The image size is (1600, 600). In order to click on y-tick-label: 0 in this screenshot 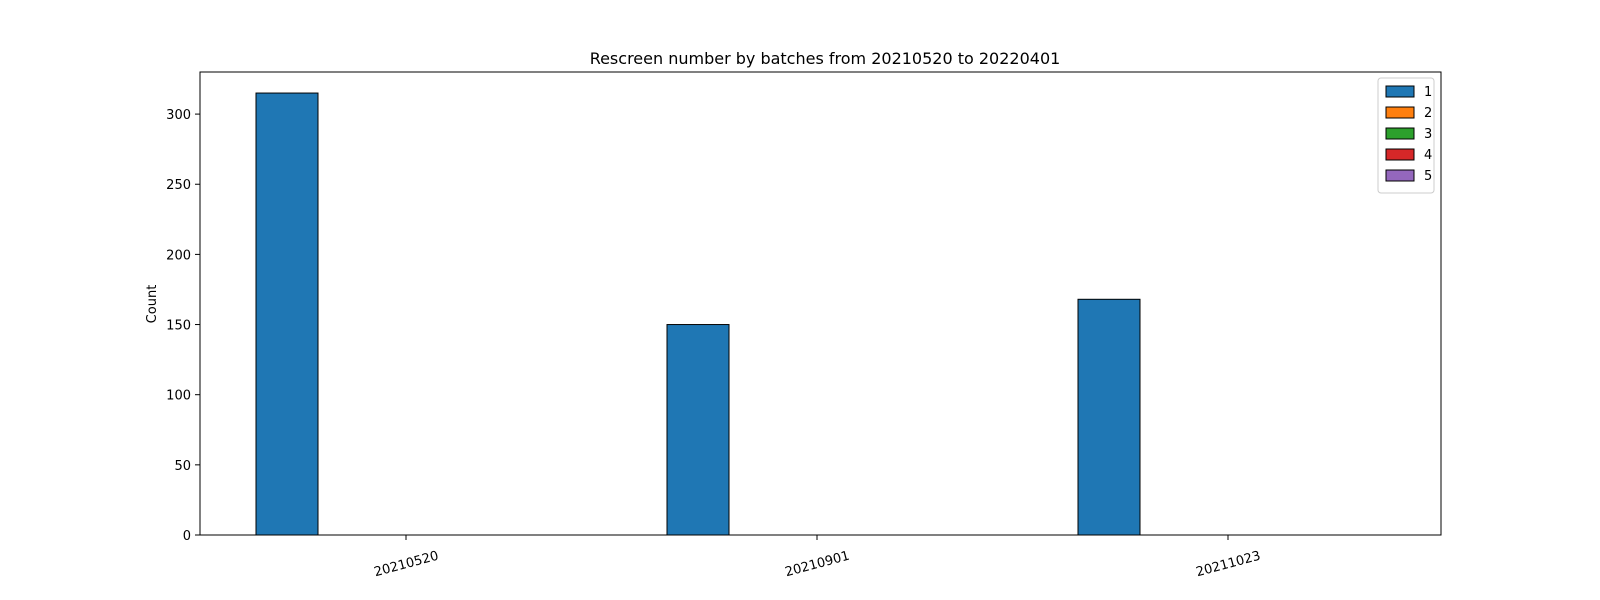, I will do `click(187, 536)`.